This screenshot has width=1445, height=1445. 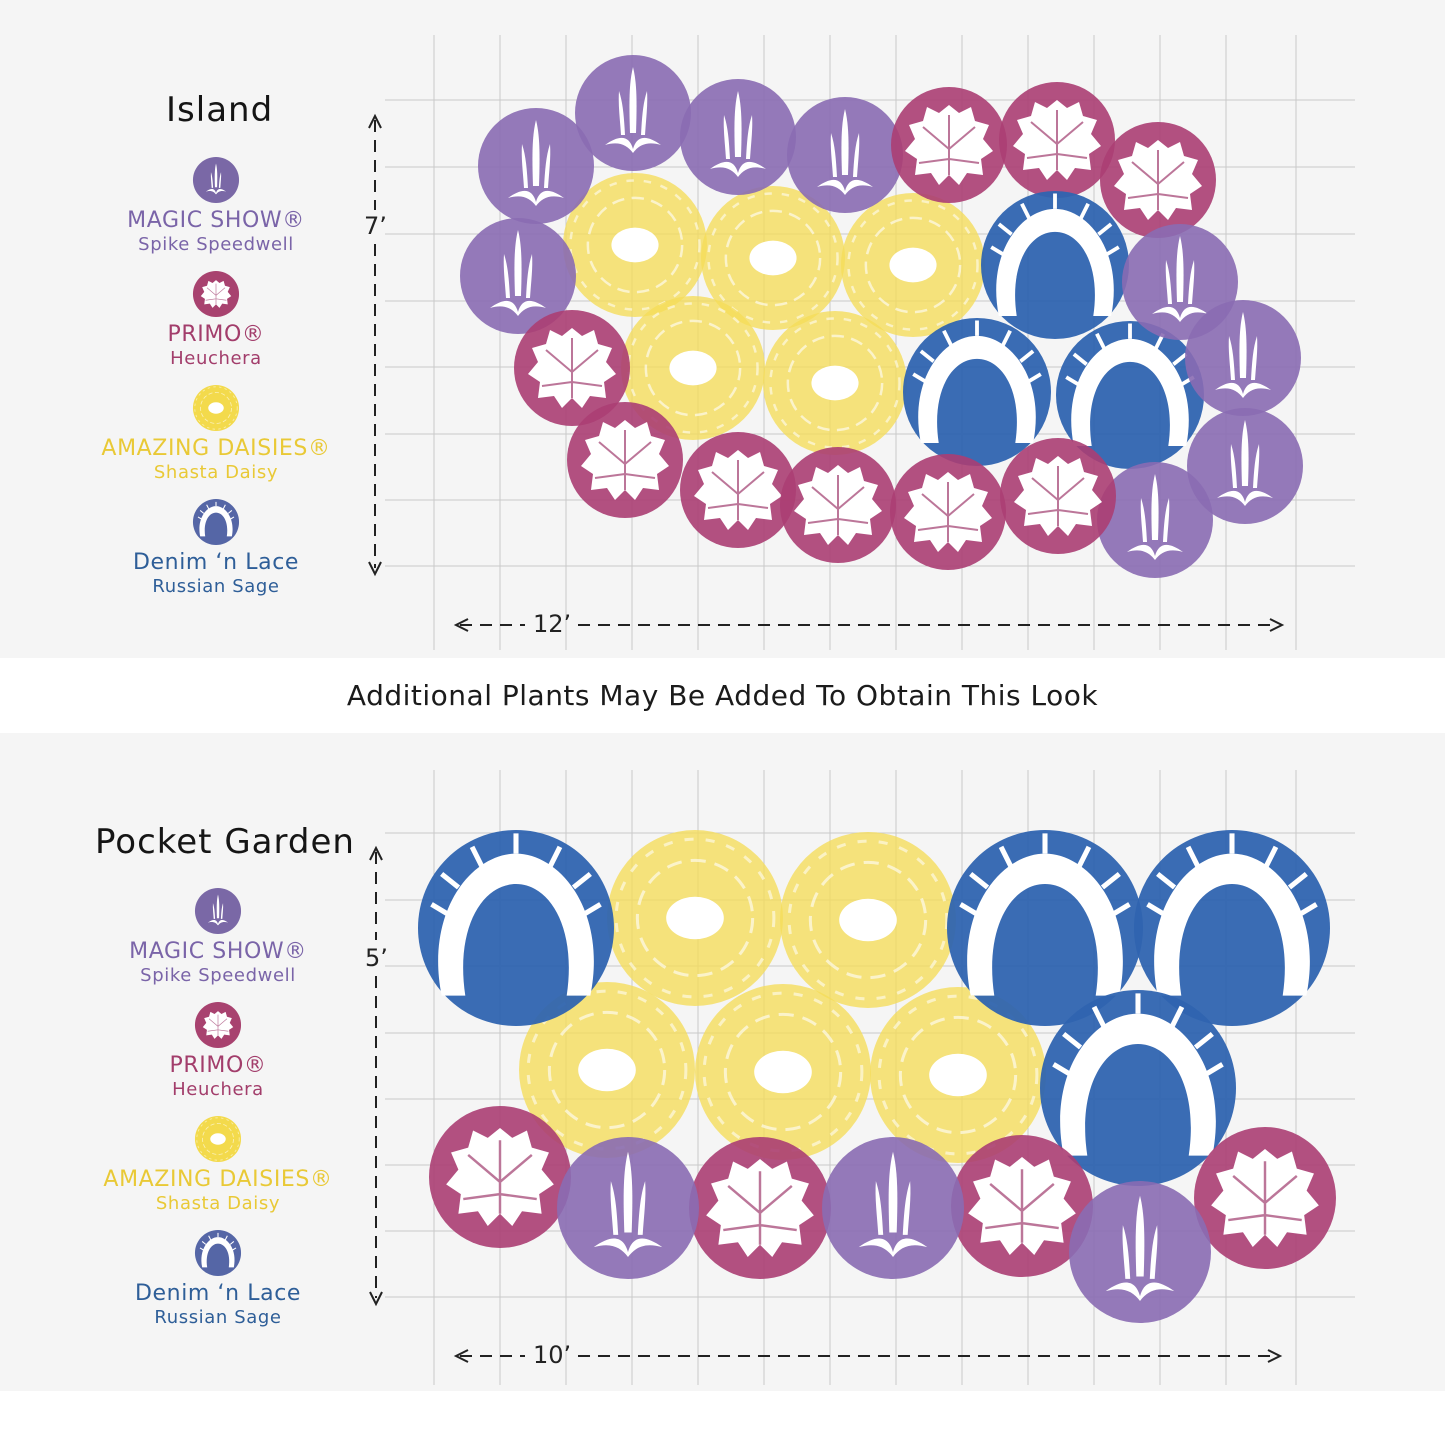 What do you see at coordinates (375, 226) in the screenshot?
I see `island-height-label: 7’` at bounding box center [375, 226].